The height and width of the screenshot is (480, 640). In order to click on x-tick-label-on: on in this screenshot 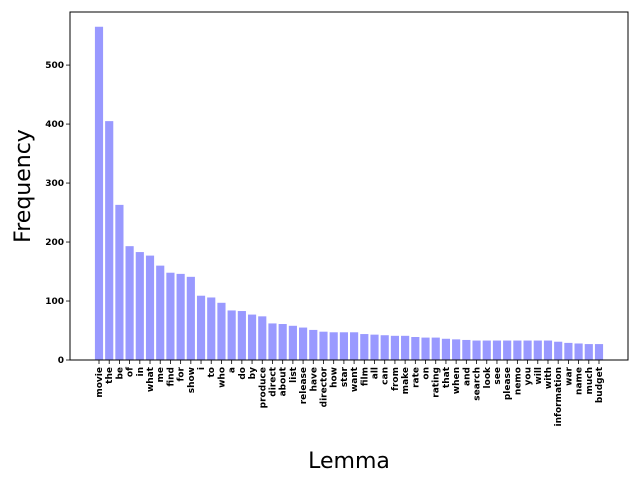, I will do `click(427, 373)`.